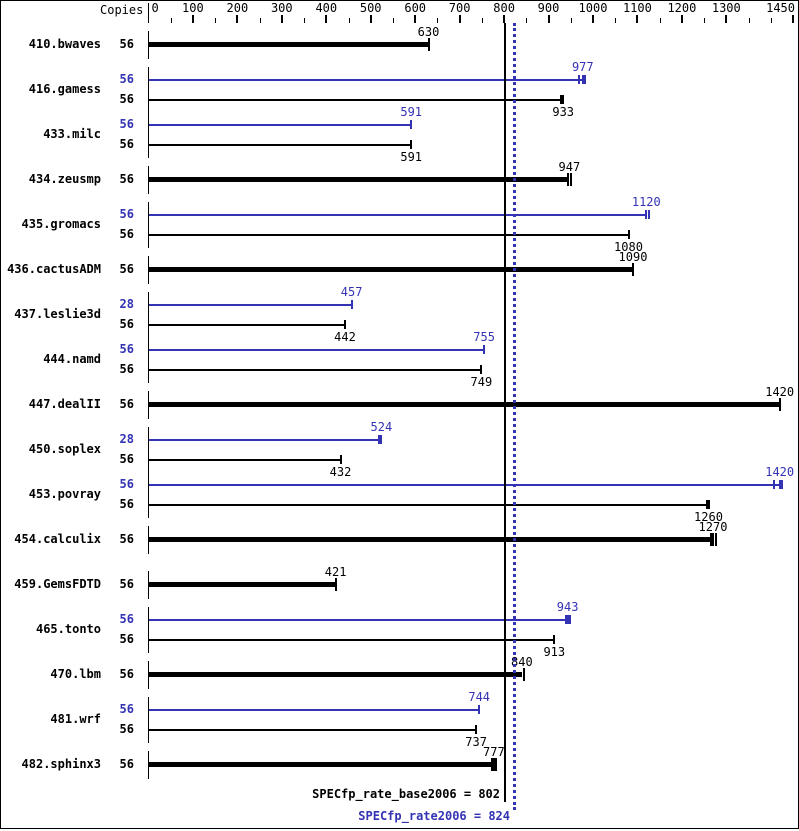 The height and width of the screenshot is (831, 799). What do you see at coordinates (72, 134) in the screenshot?
I see `benchmark-label: 433.milc` at bounding box center [72, 134].